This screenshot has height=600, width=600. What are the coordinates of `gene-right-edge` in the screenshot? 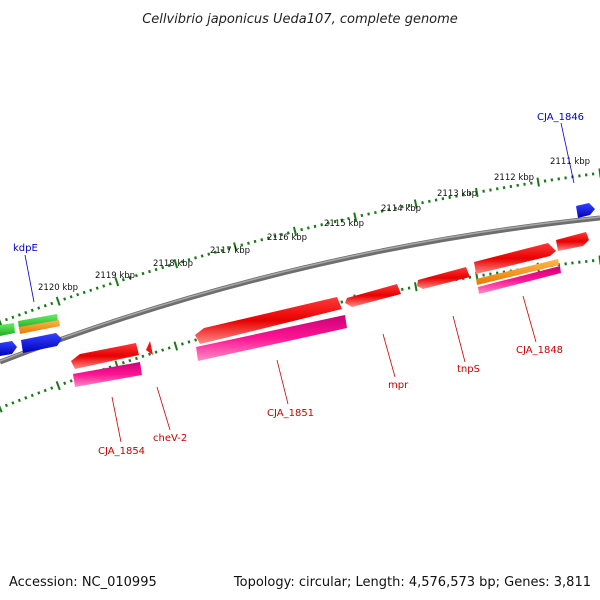 It's located at (572, 241).